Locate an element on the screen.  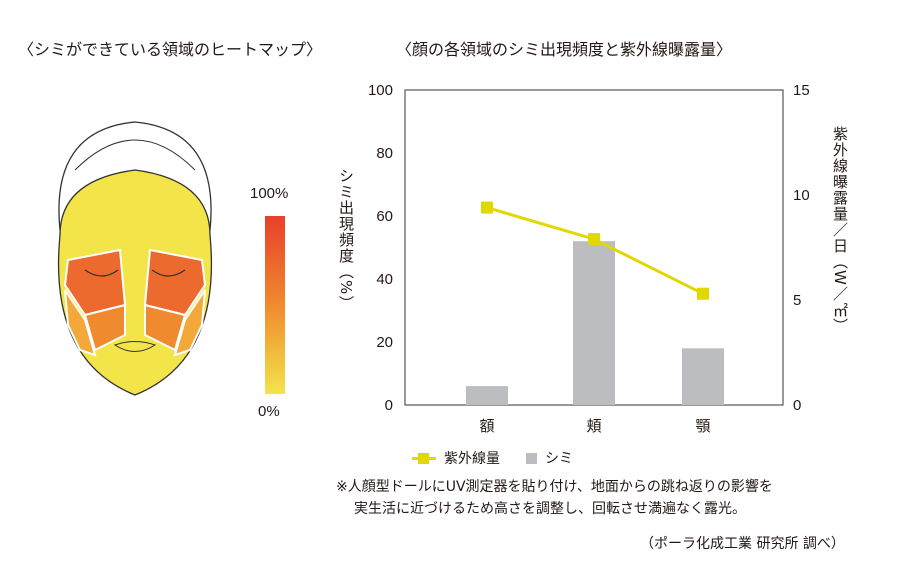
uv-point-顎 is located at coordinates (703, 293).